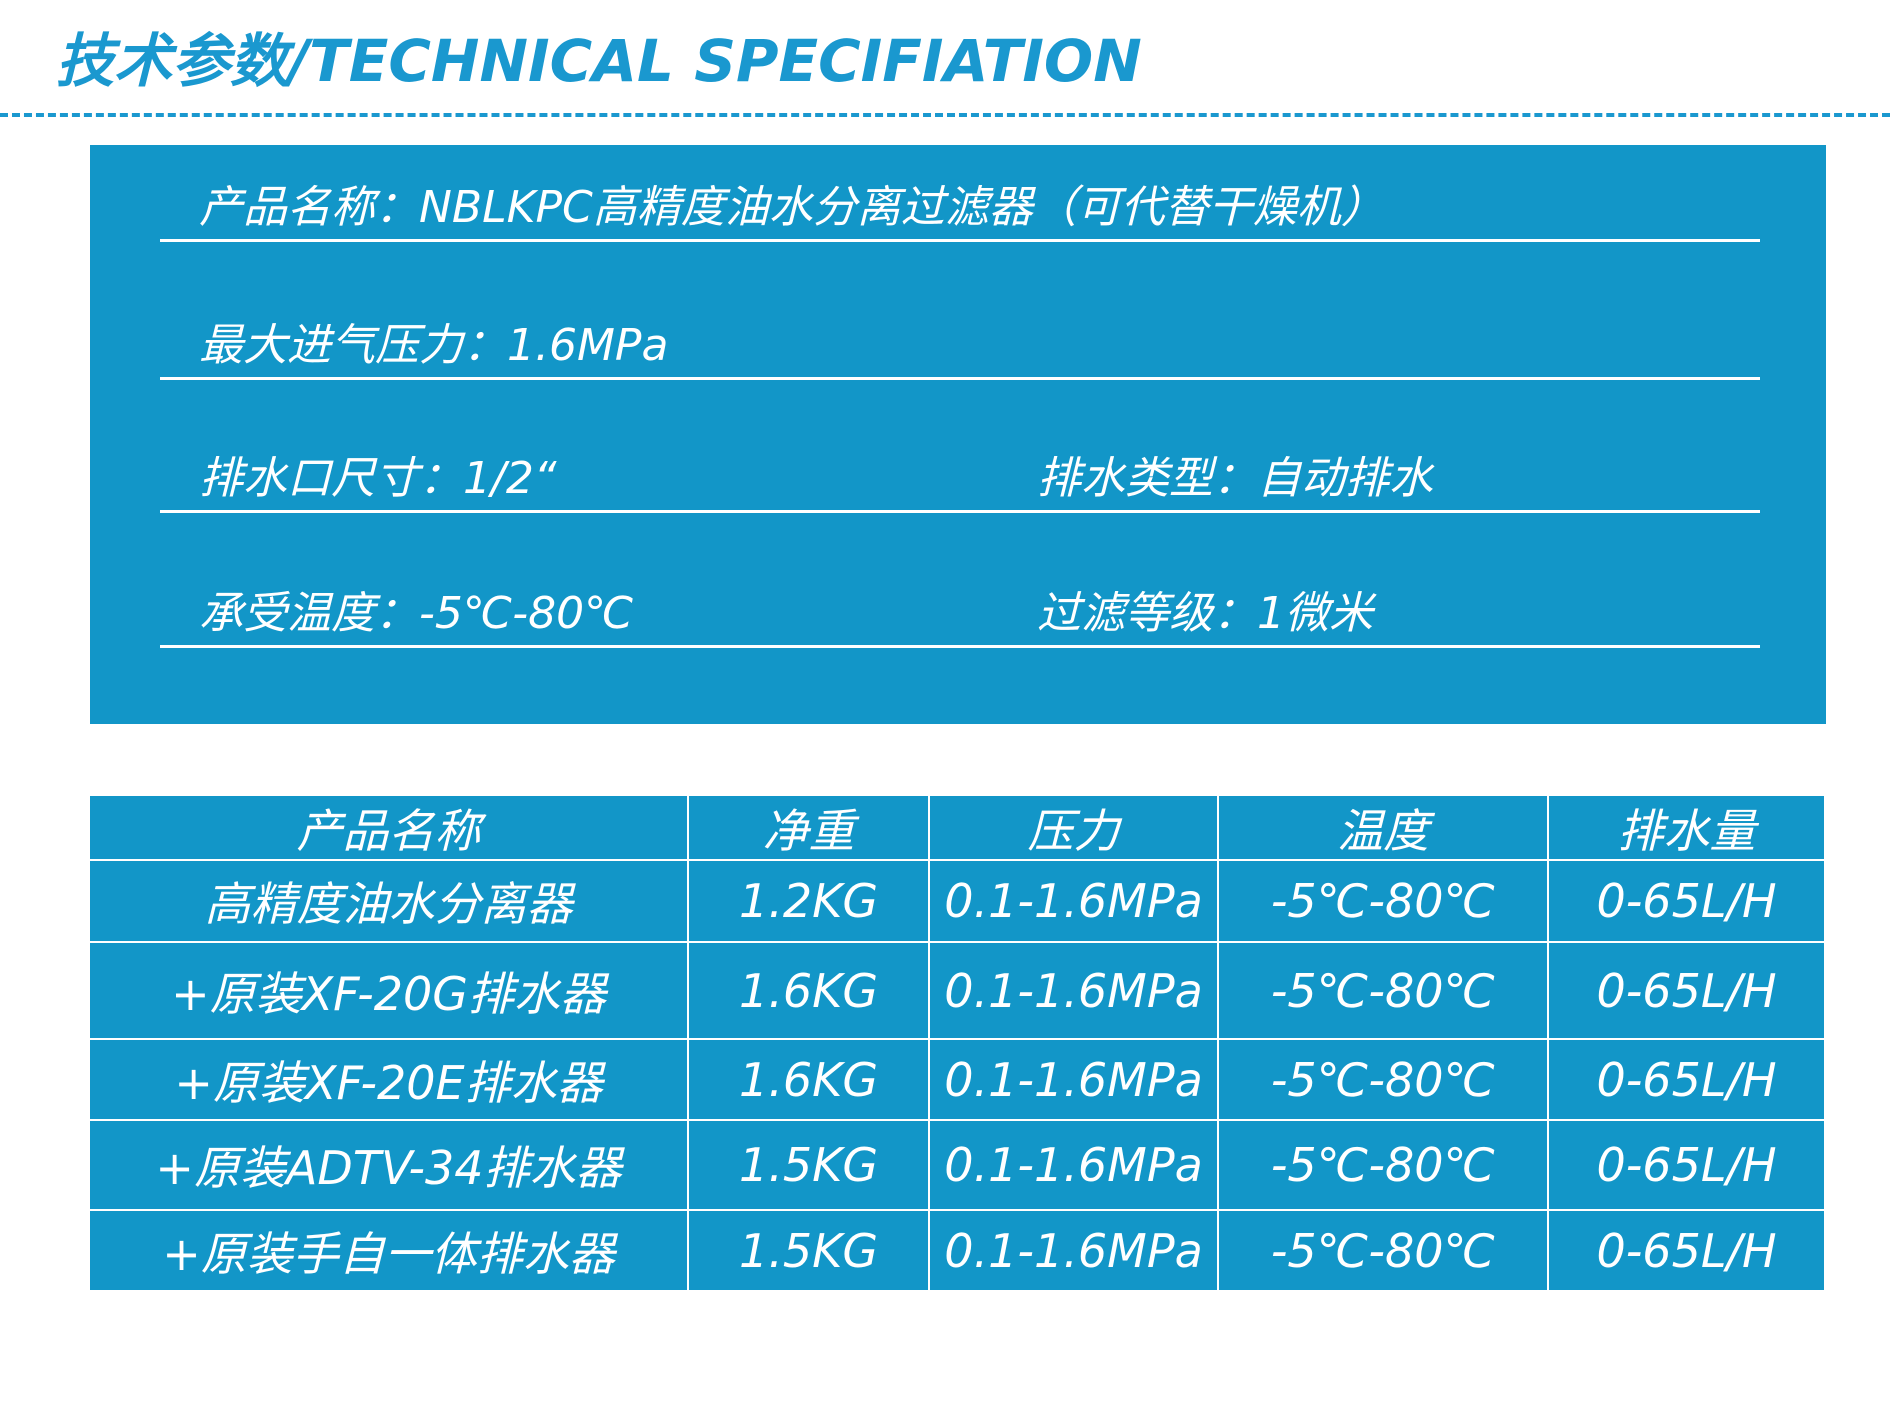 The height and width of the screenshot is (1417, 1890). What do you see at coordinates (1686, 827) in the screenshot?
I see `table-header-cell: 排水量` at bounding box center [1686, 827].